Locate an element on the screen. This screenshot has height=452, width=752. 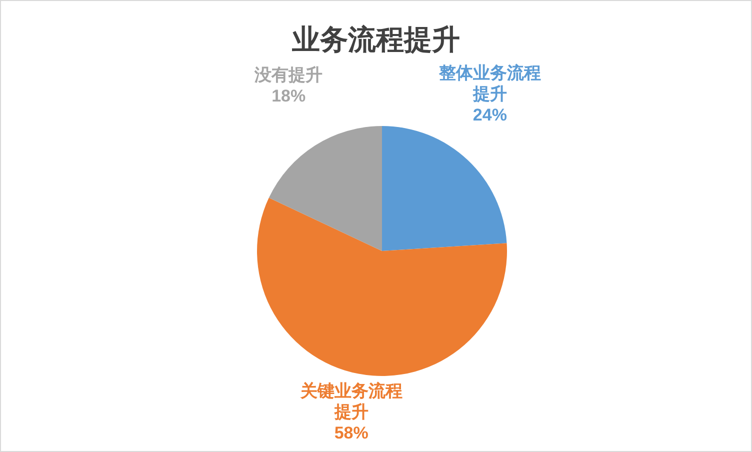
data-label: 24% is located at coordinates (489, 115).